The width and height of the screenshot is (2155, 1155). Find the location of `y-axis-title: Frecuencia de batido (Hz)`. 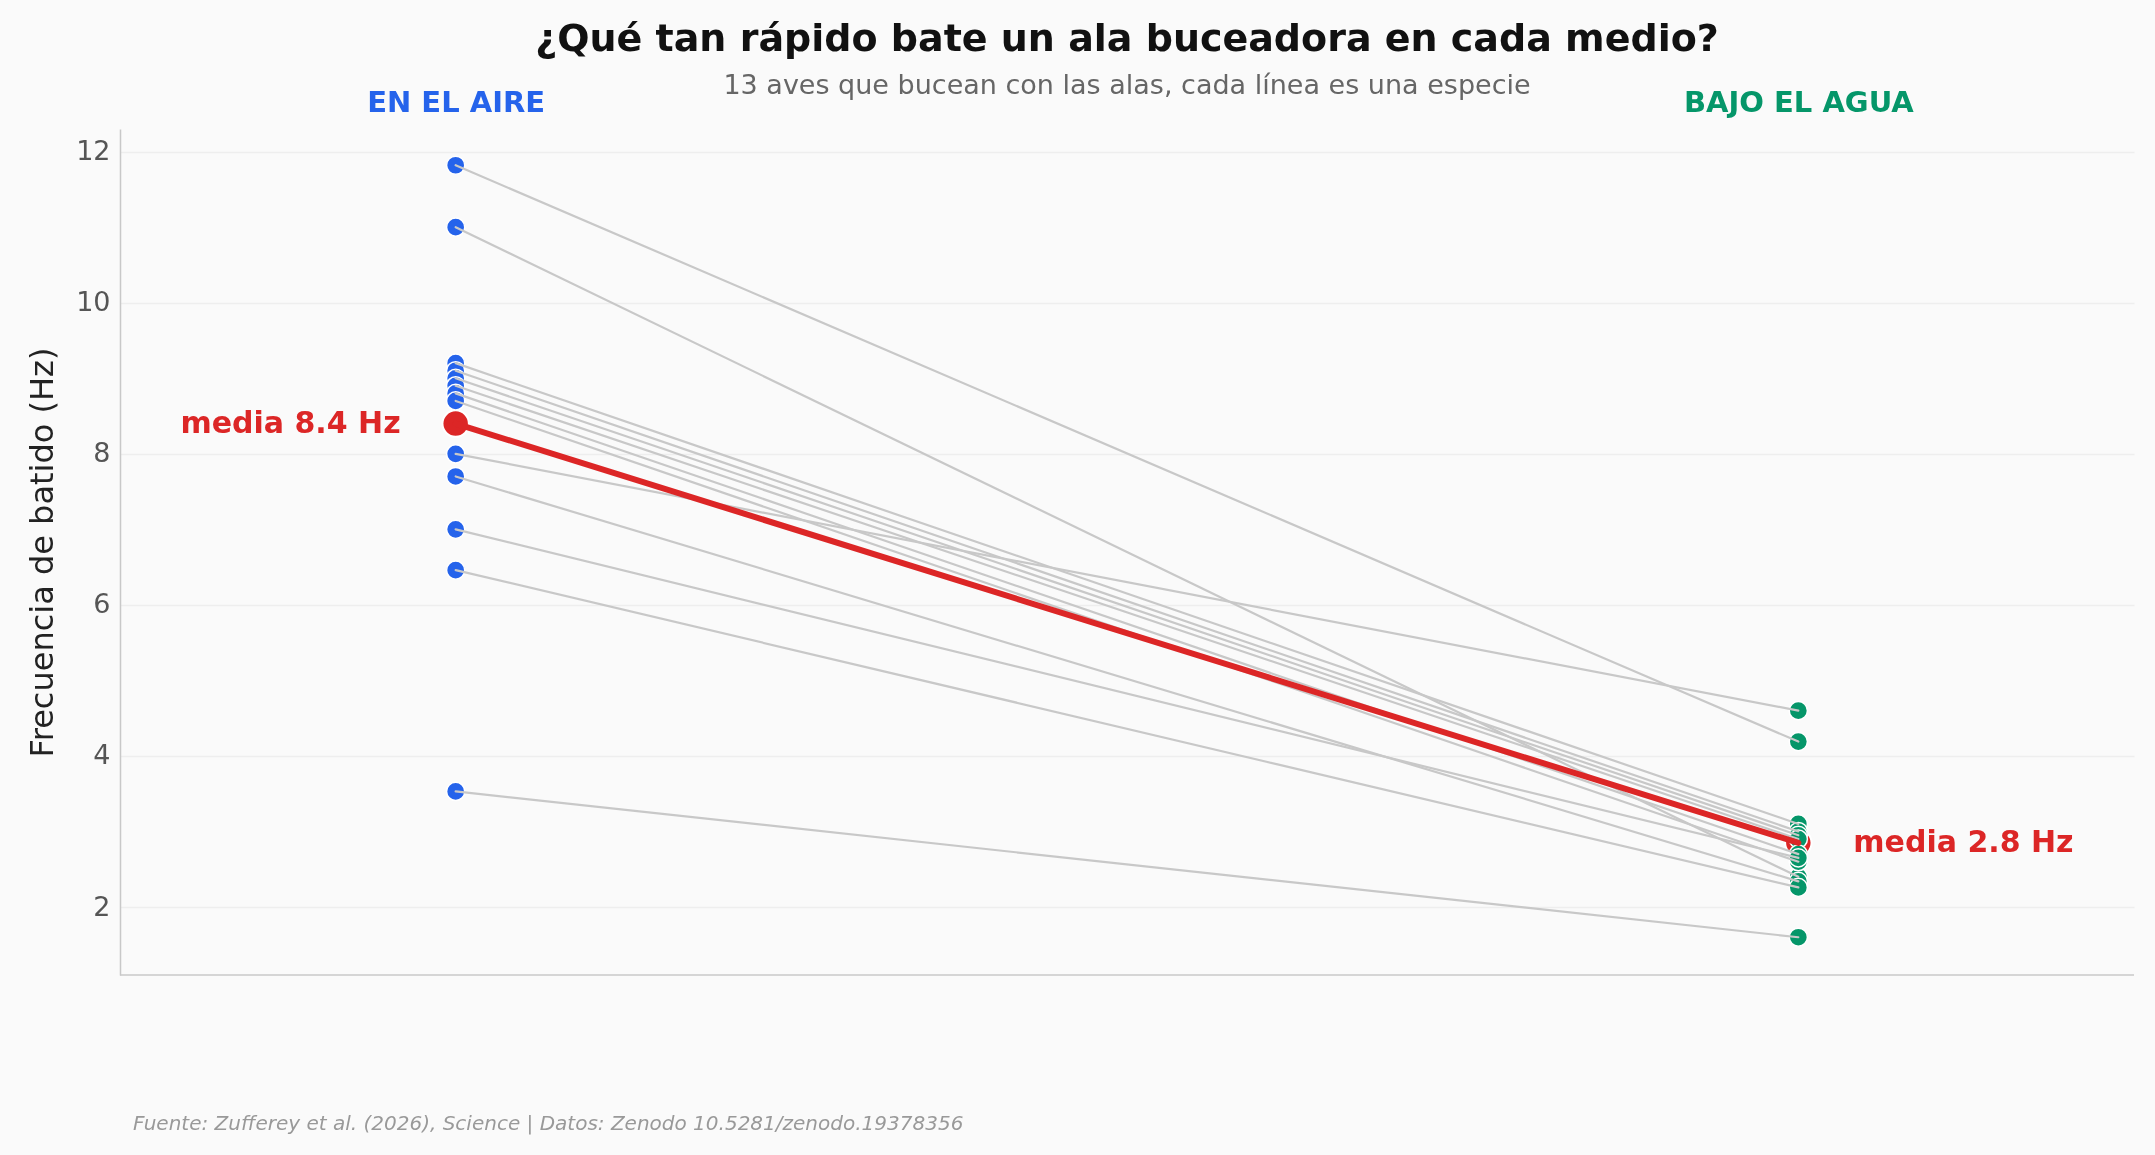

y-axis-title: Frecuencia de batido (Hz) is located at coordinates (42, 552).